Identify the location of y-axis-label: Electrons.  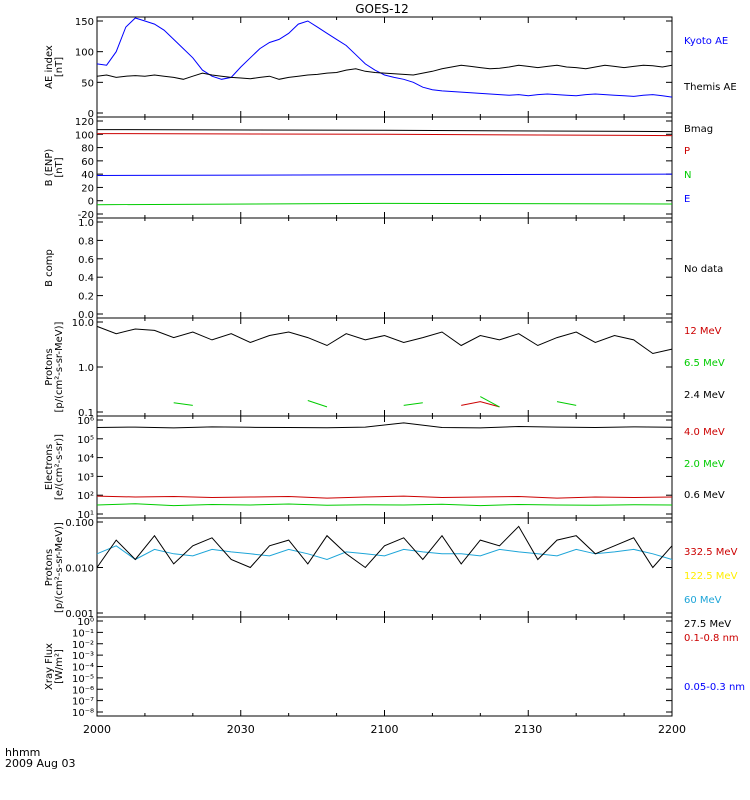
(49, 467).